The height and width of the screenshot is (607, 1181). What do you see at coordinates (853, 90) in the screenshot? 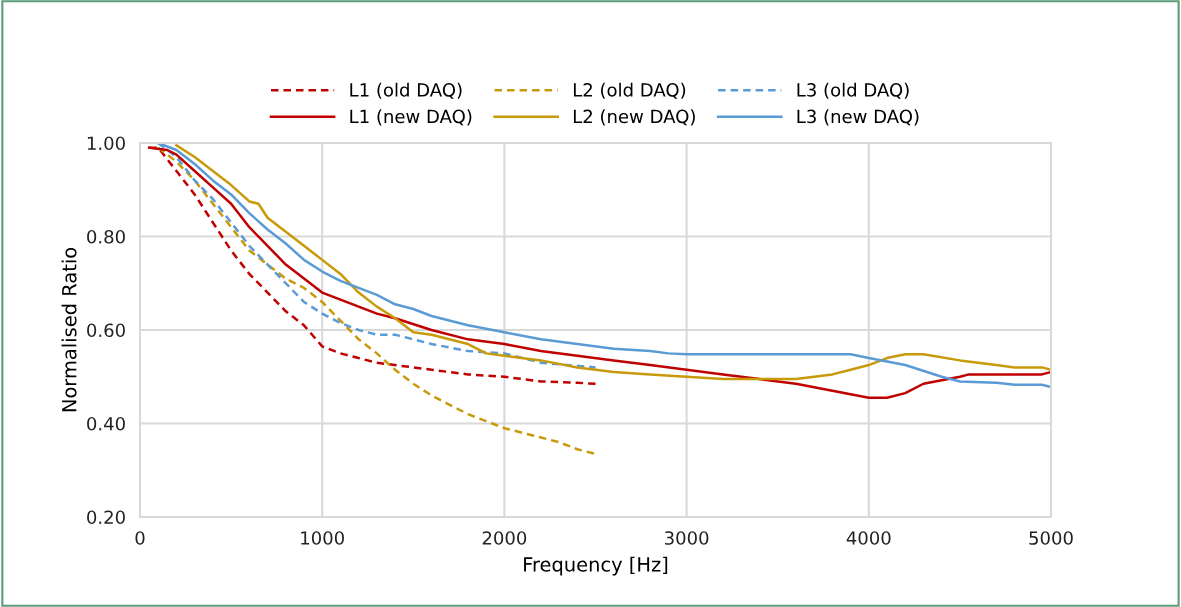
I see `legend-label: L3 (old DAQ)` at bounding box center [853, 90].